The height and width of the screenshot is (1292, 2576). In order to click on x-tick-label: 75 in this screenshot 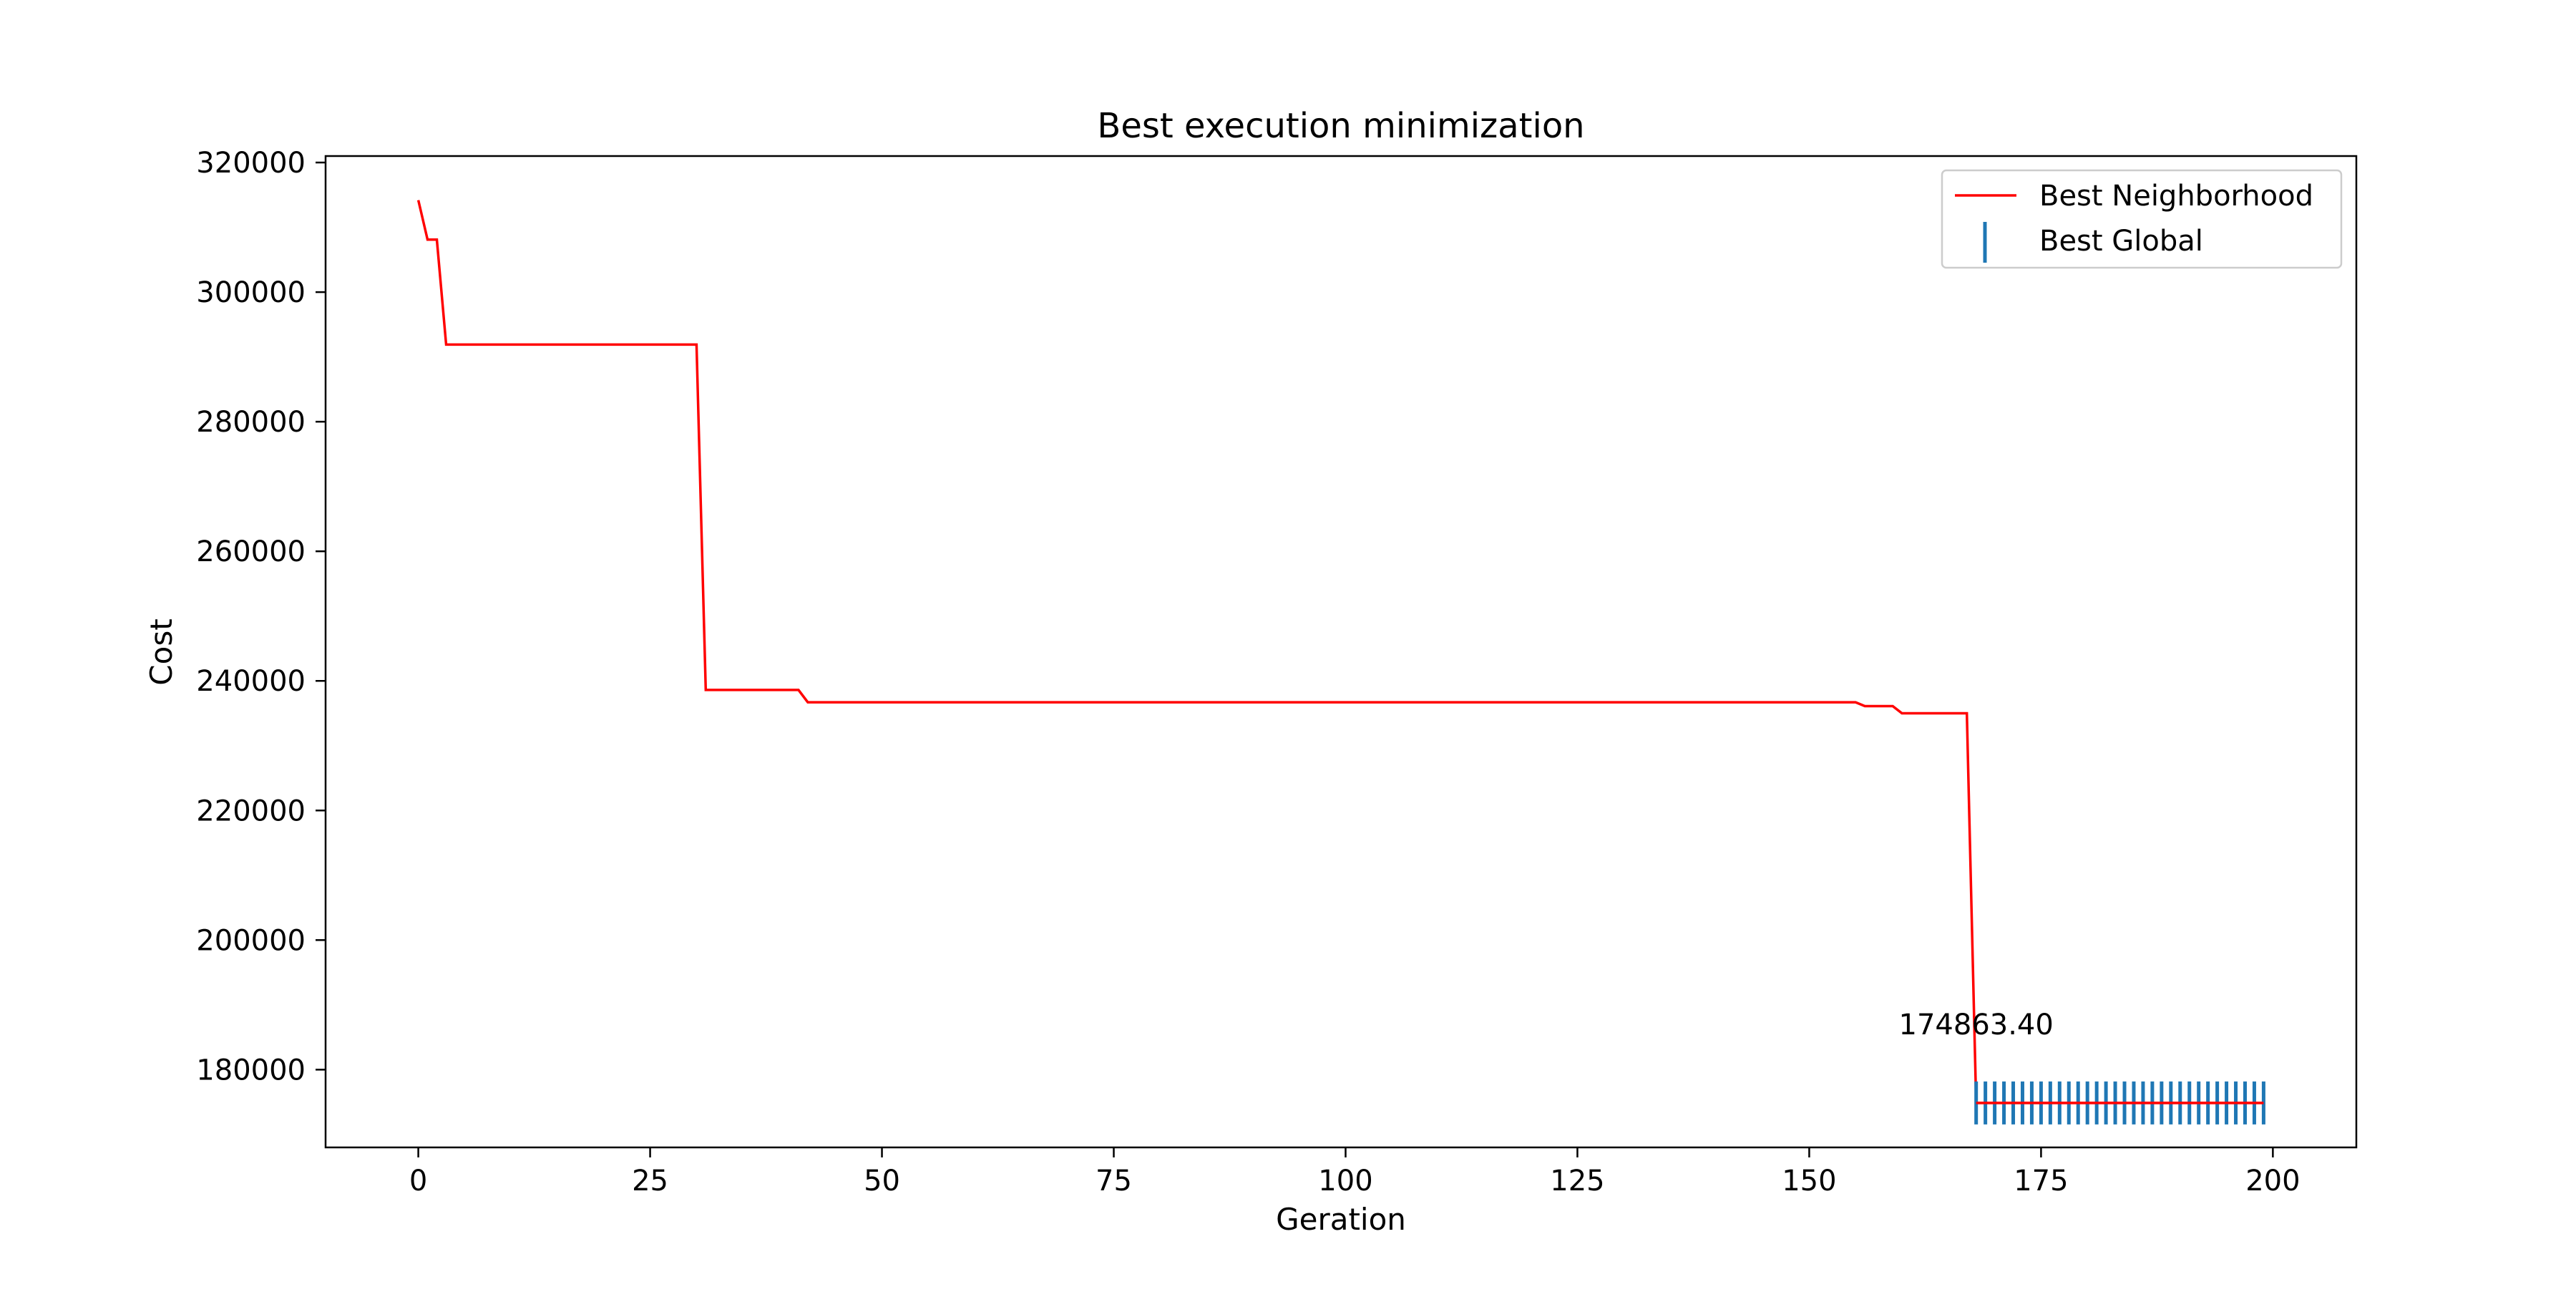, I will do `click(1114, 1181)`.